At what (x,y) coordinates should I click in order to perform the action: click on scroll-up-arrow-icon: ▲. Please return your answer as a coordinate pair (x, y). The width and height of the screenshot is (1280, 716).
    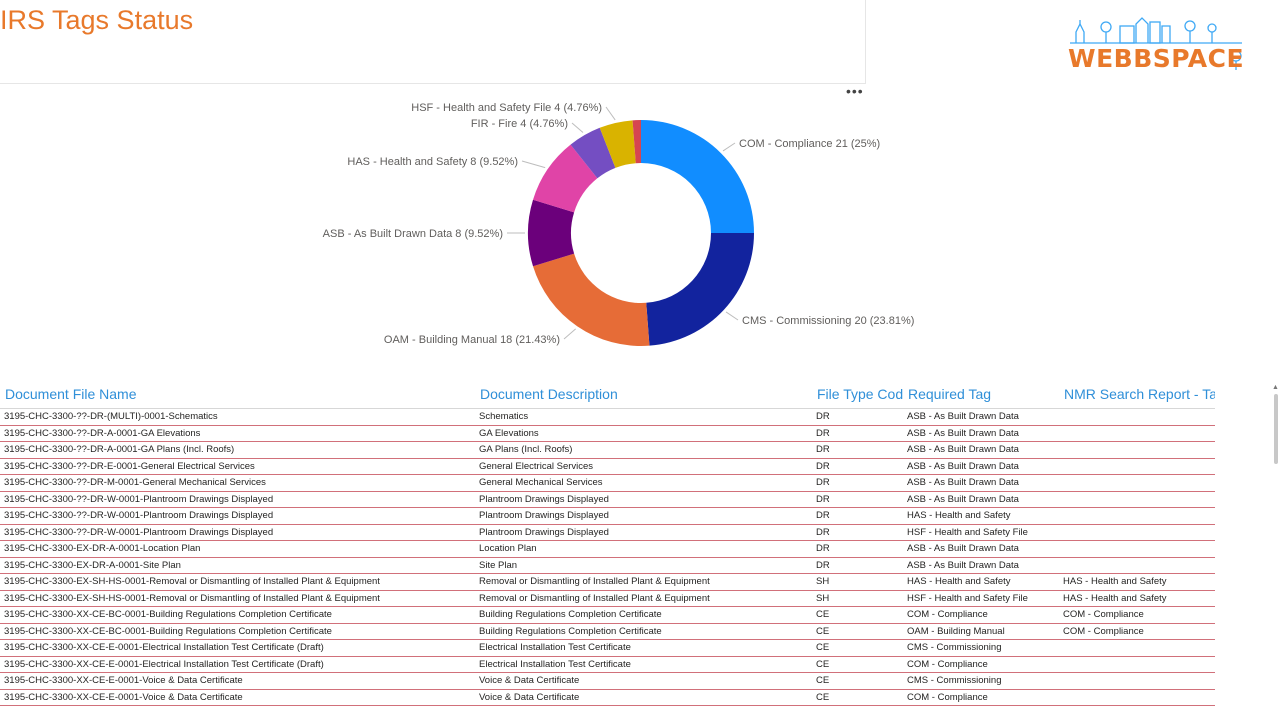
    Looking at the image, I should click on (1275, 387).